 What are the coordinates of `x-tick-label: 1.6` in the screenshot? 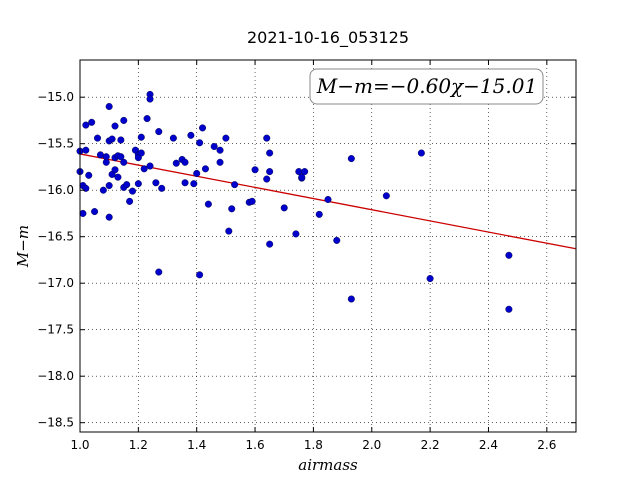 It's located at (255, 445).